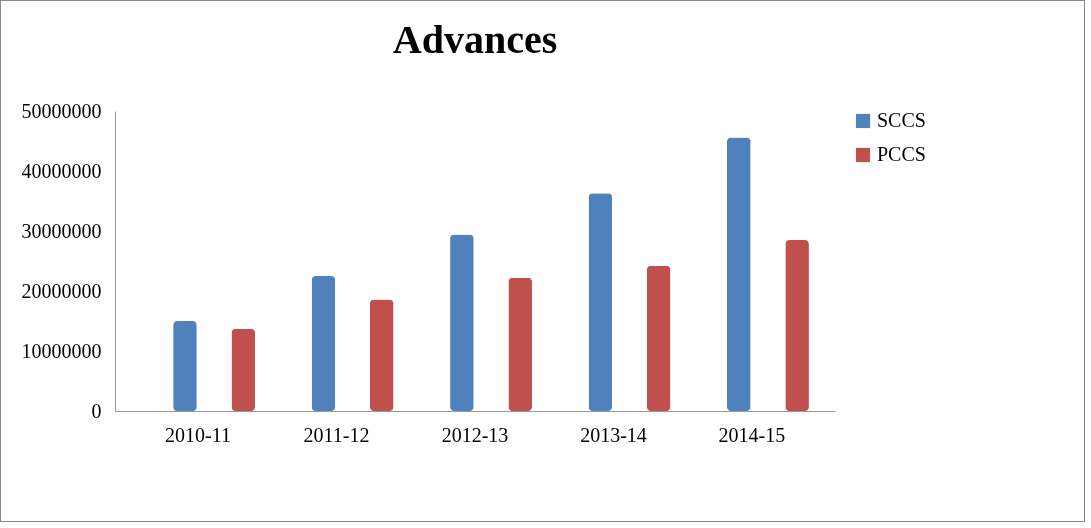  I want to click on legend-label: PCCS, so click(901, 154).